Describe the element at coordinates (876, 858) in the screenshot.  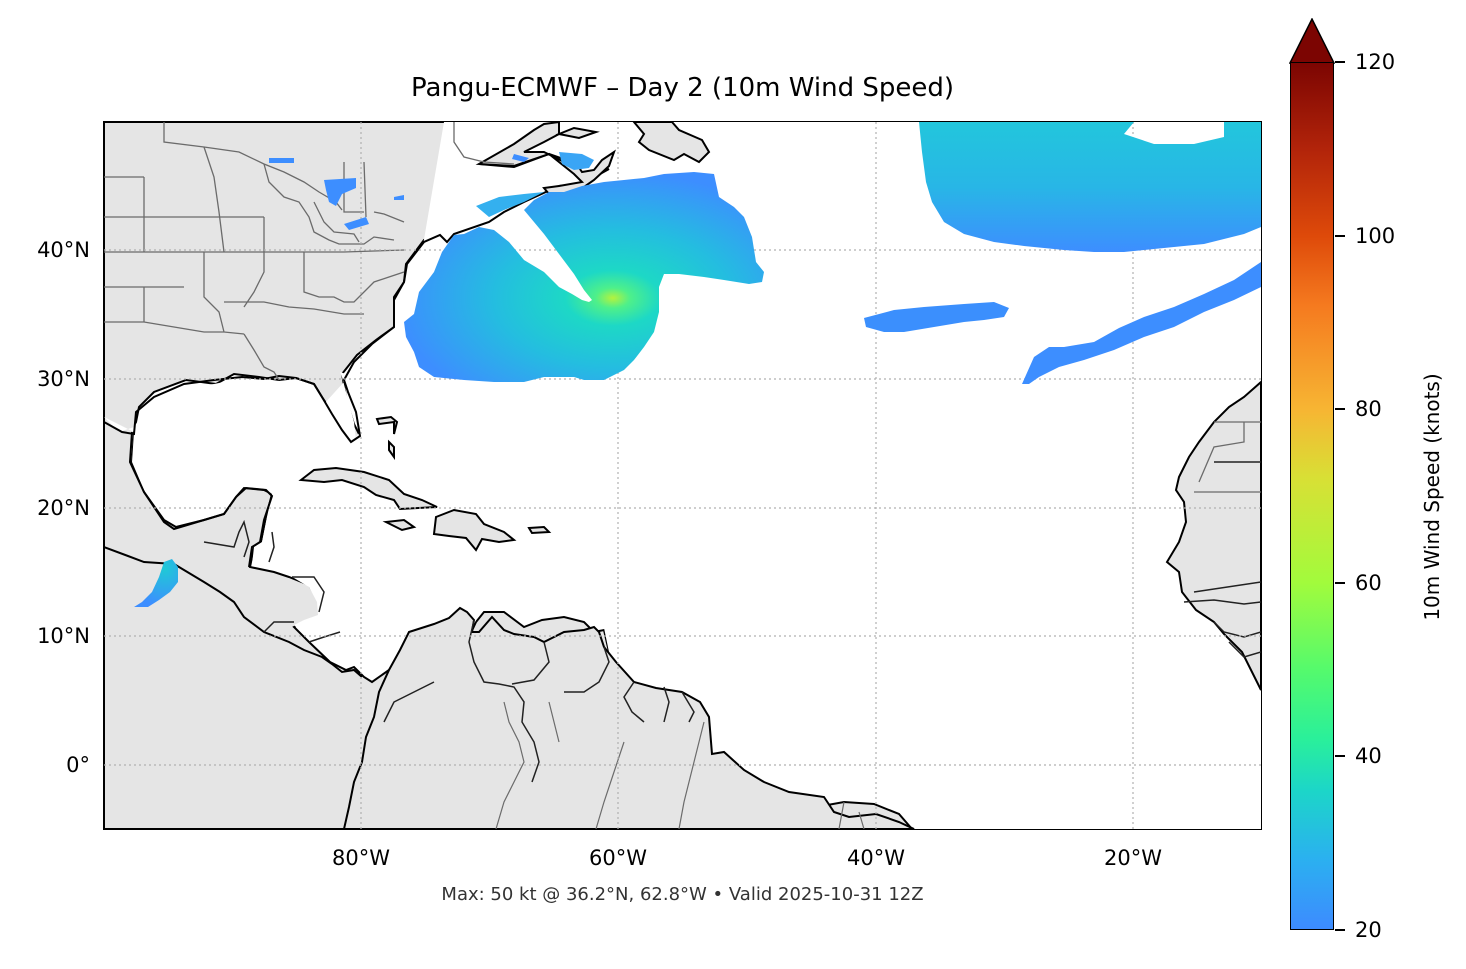
I see `lon-tick-40w: 40°W` at that location.